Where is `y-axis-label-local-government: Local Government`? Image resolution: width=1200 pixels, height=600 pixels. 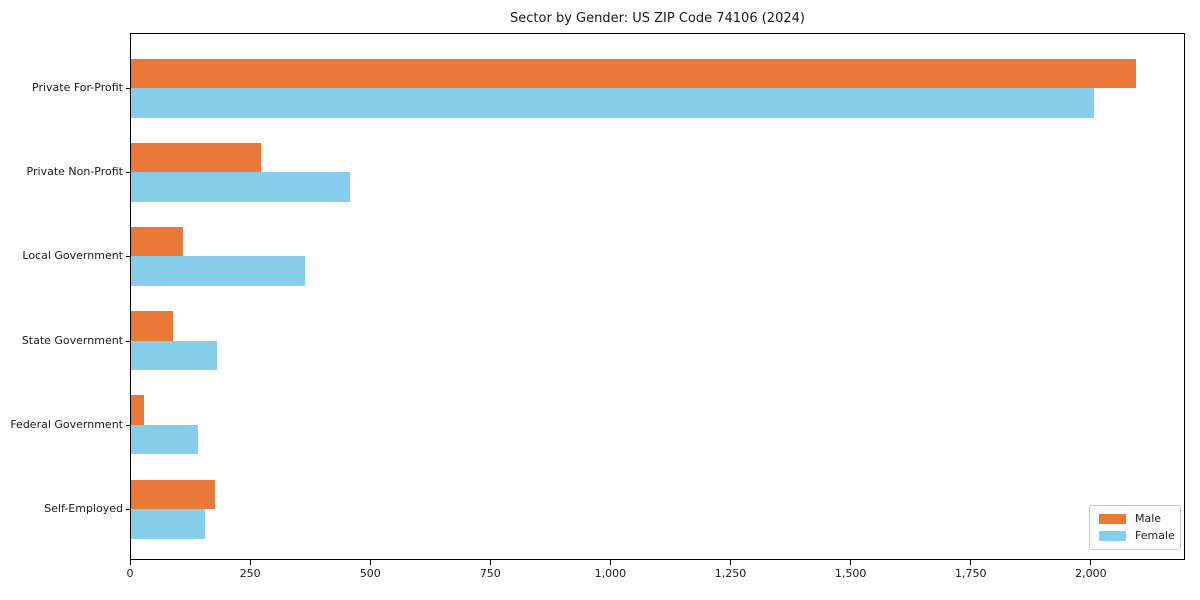 y-axis-label-local-government: Local Government is located at coordinates (72, 256).